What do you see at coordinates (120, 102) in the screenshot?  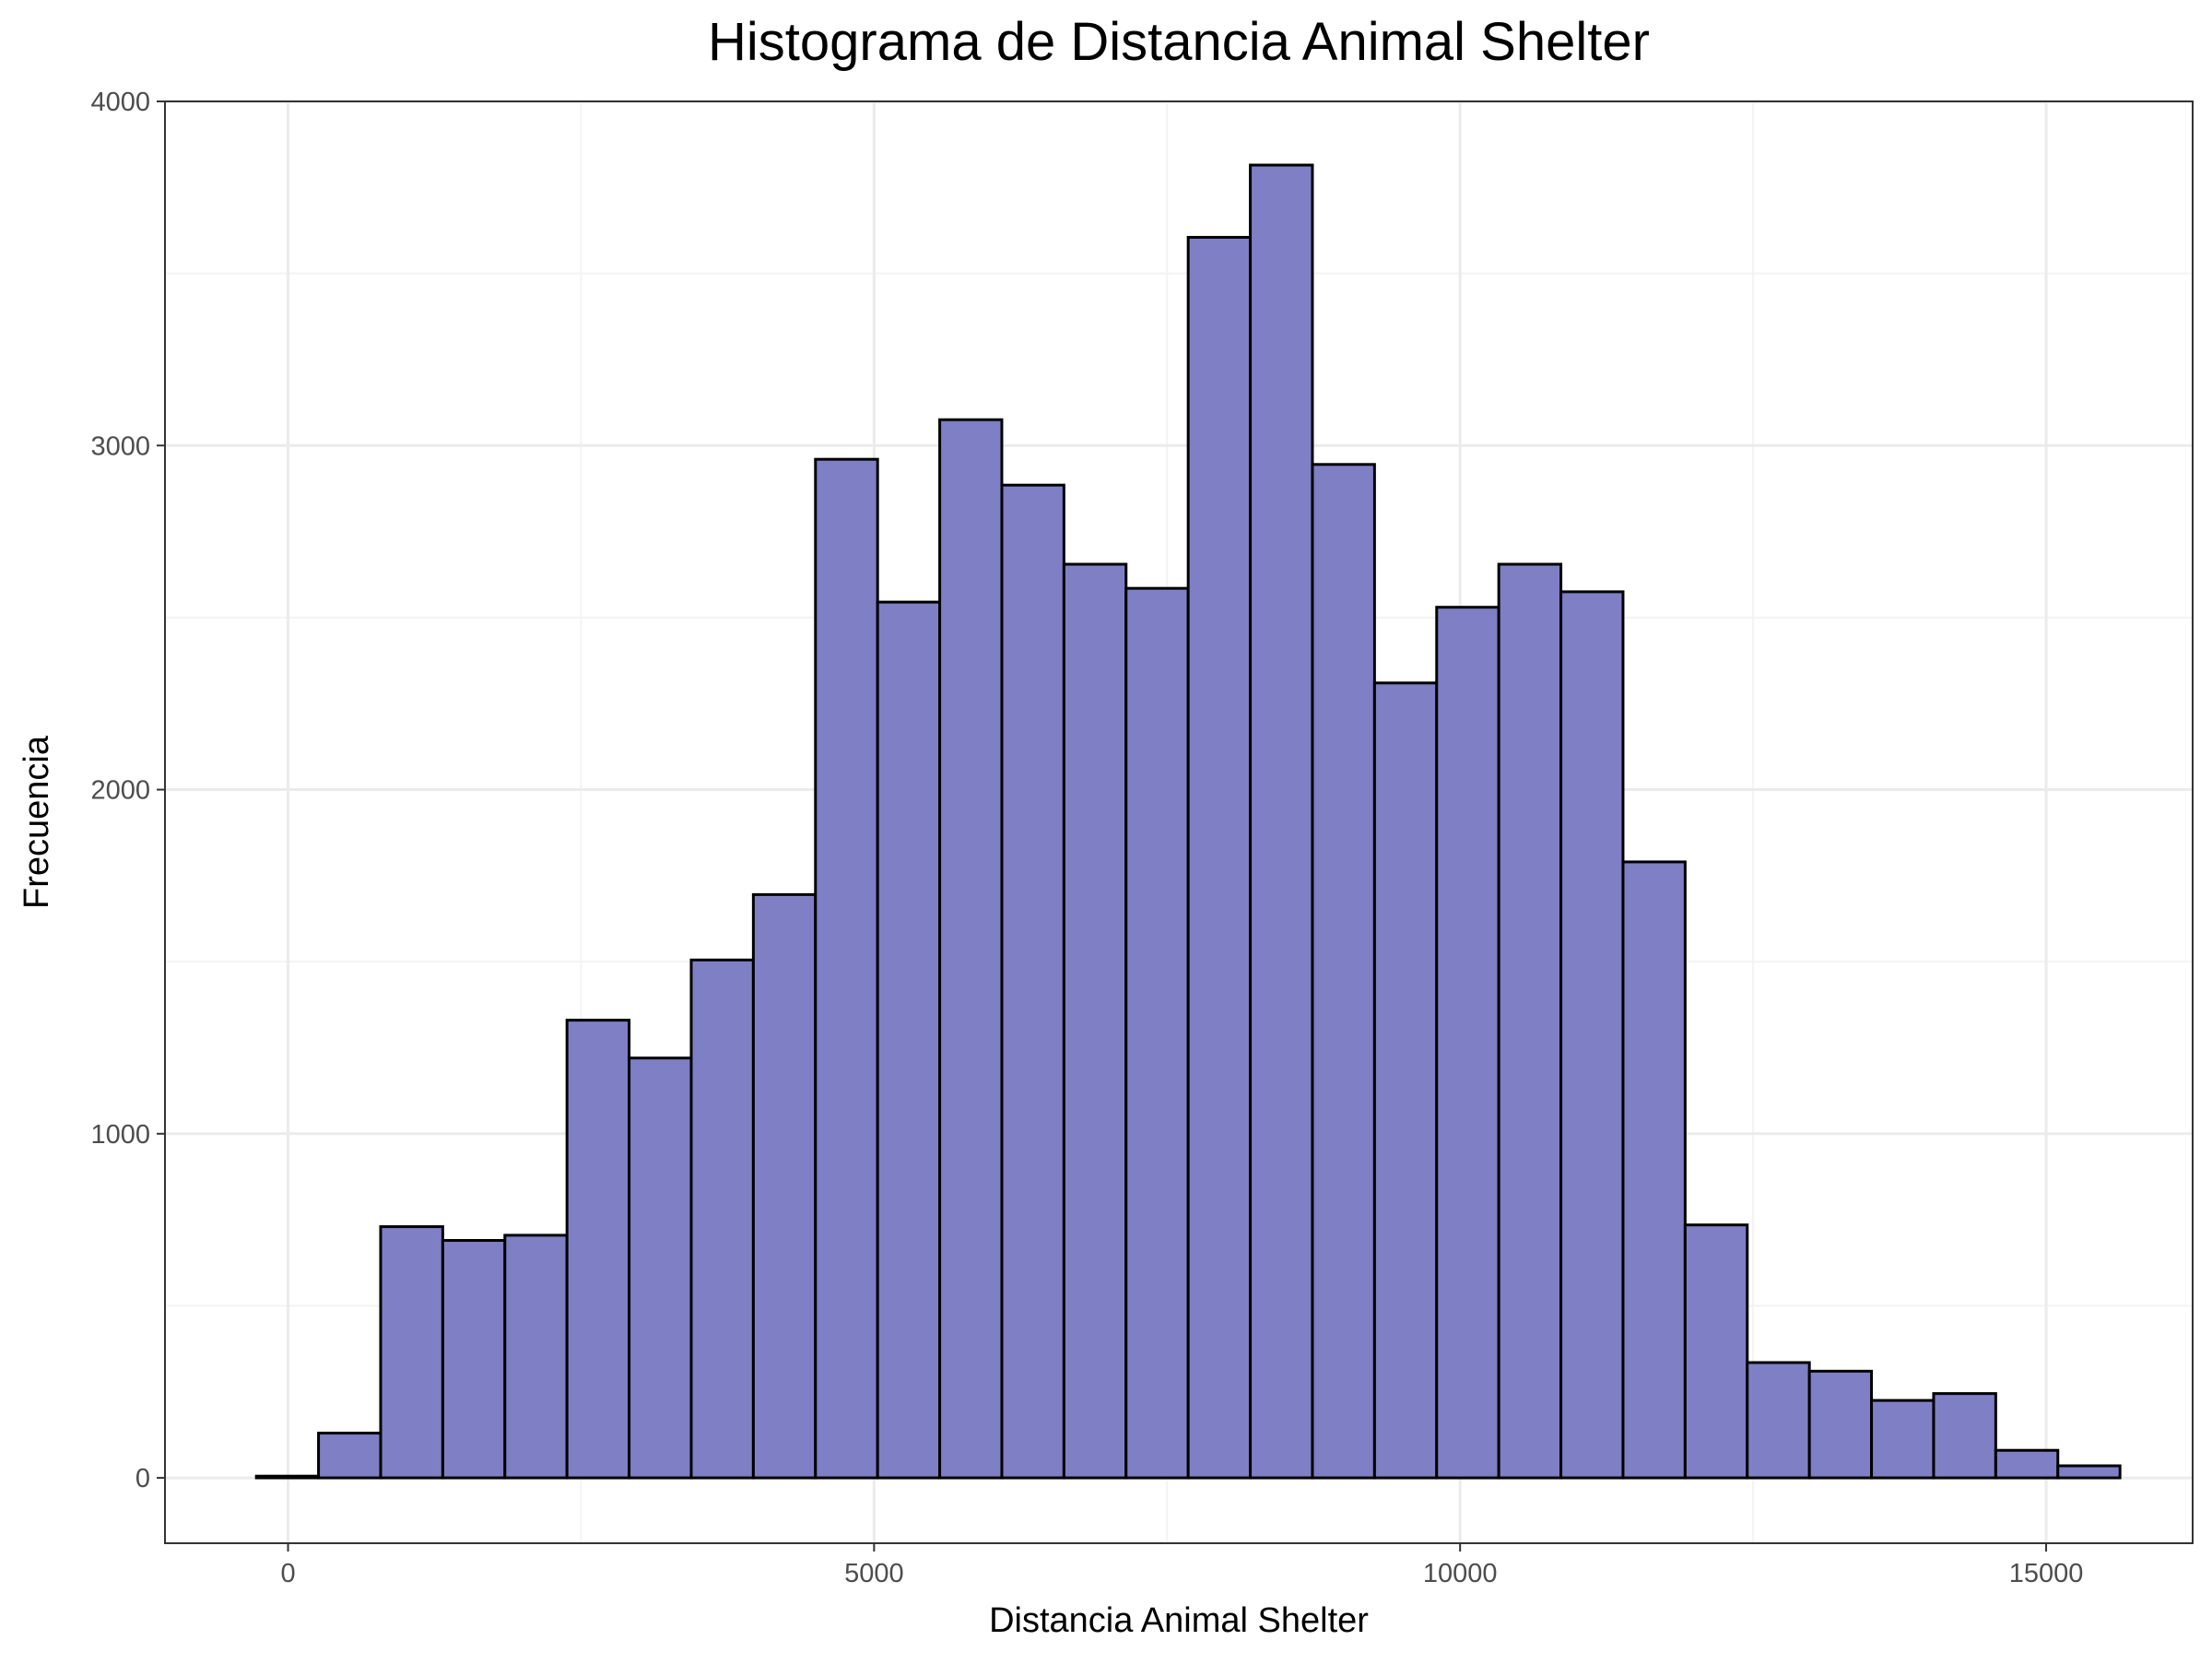 I see `y-tick-label: 4000` at bounding box center [120, 102].